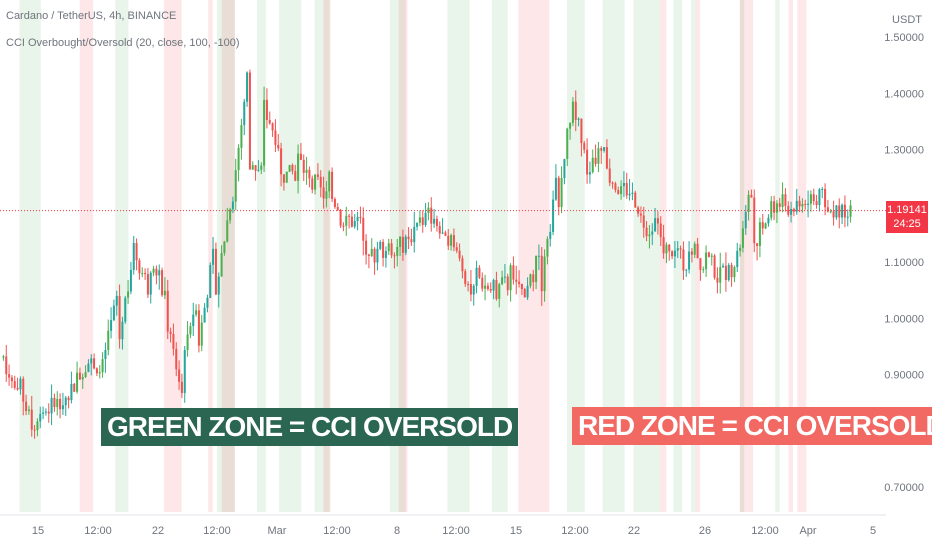  I want to click on last-price-value: 1.19141, so click(907, 210).